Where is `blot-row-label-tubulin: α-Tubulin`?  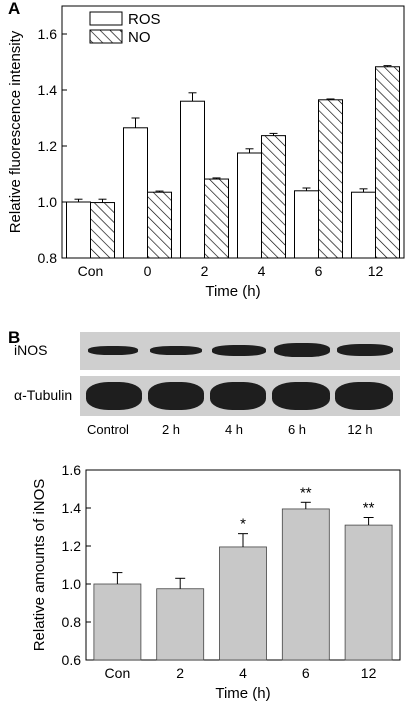 blot-row-label-tubulin: α-Tubulin is located at coordinates (43, 395).